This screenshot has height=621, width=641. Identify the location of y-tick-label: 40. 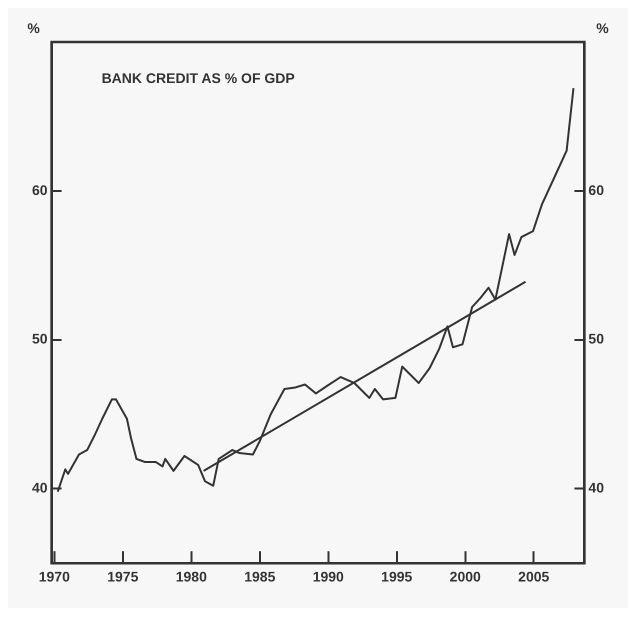
(40, 488).